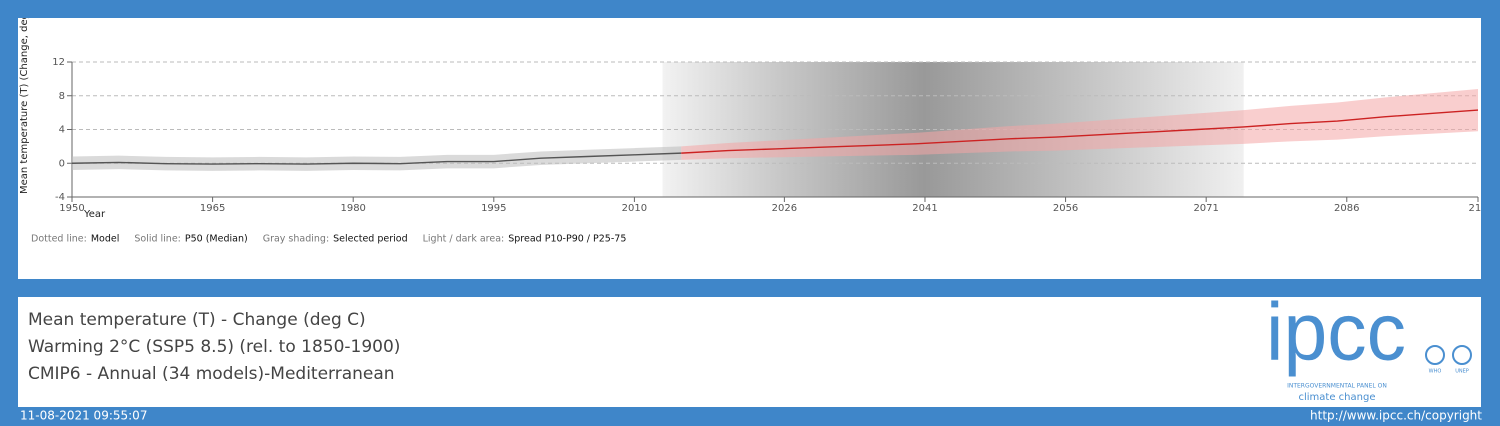  What do you see at coordinates (370, 239) in the screenshot?
I see `legend-text: Selected period` at bounding box center [370, 239].